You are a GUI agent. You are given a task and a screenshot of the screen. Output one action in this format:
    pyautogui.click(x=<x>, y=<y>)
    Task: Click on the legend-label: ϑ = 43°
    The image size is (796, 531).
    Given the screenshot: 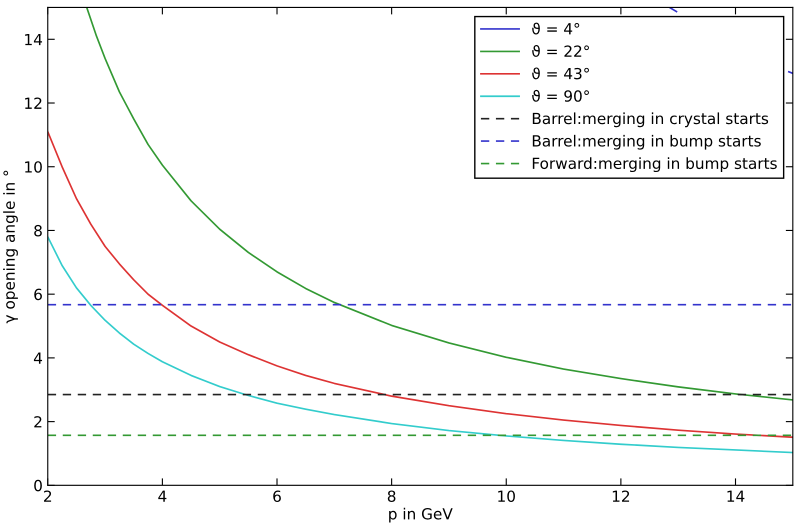 What is the action you would take?
    pyautogui.click(x=560, y=73)
    